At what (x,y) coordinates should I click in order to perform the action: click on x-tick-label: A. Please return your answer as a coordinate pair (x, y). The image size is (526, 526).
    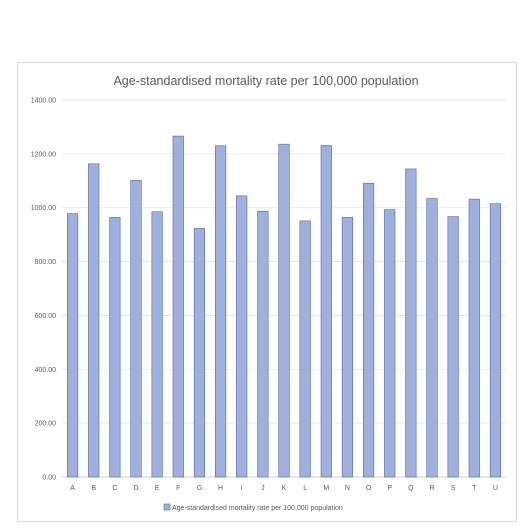
    Looking at the image, I should click on (72, 488).